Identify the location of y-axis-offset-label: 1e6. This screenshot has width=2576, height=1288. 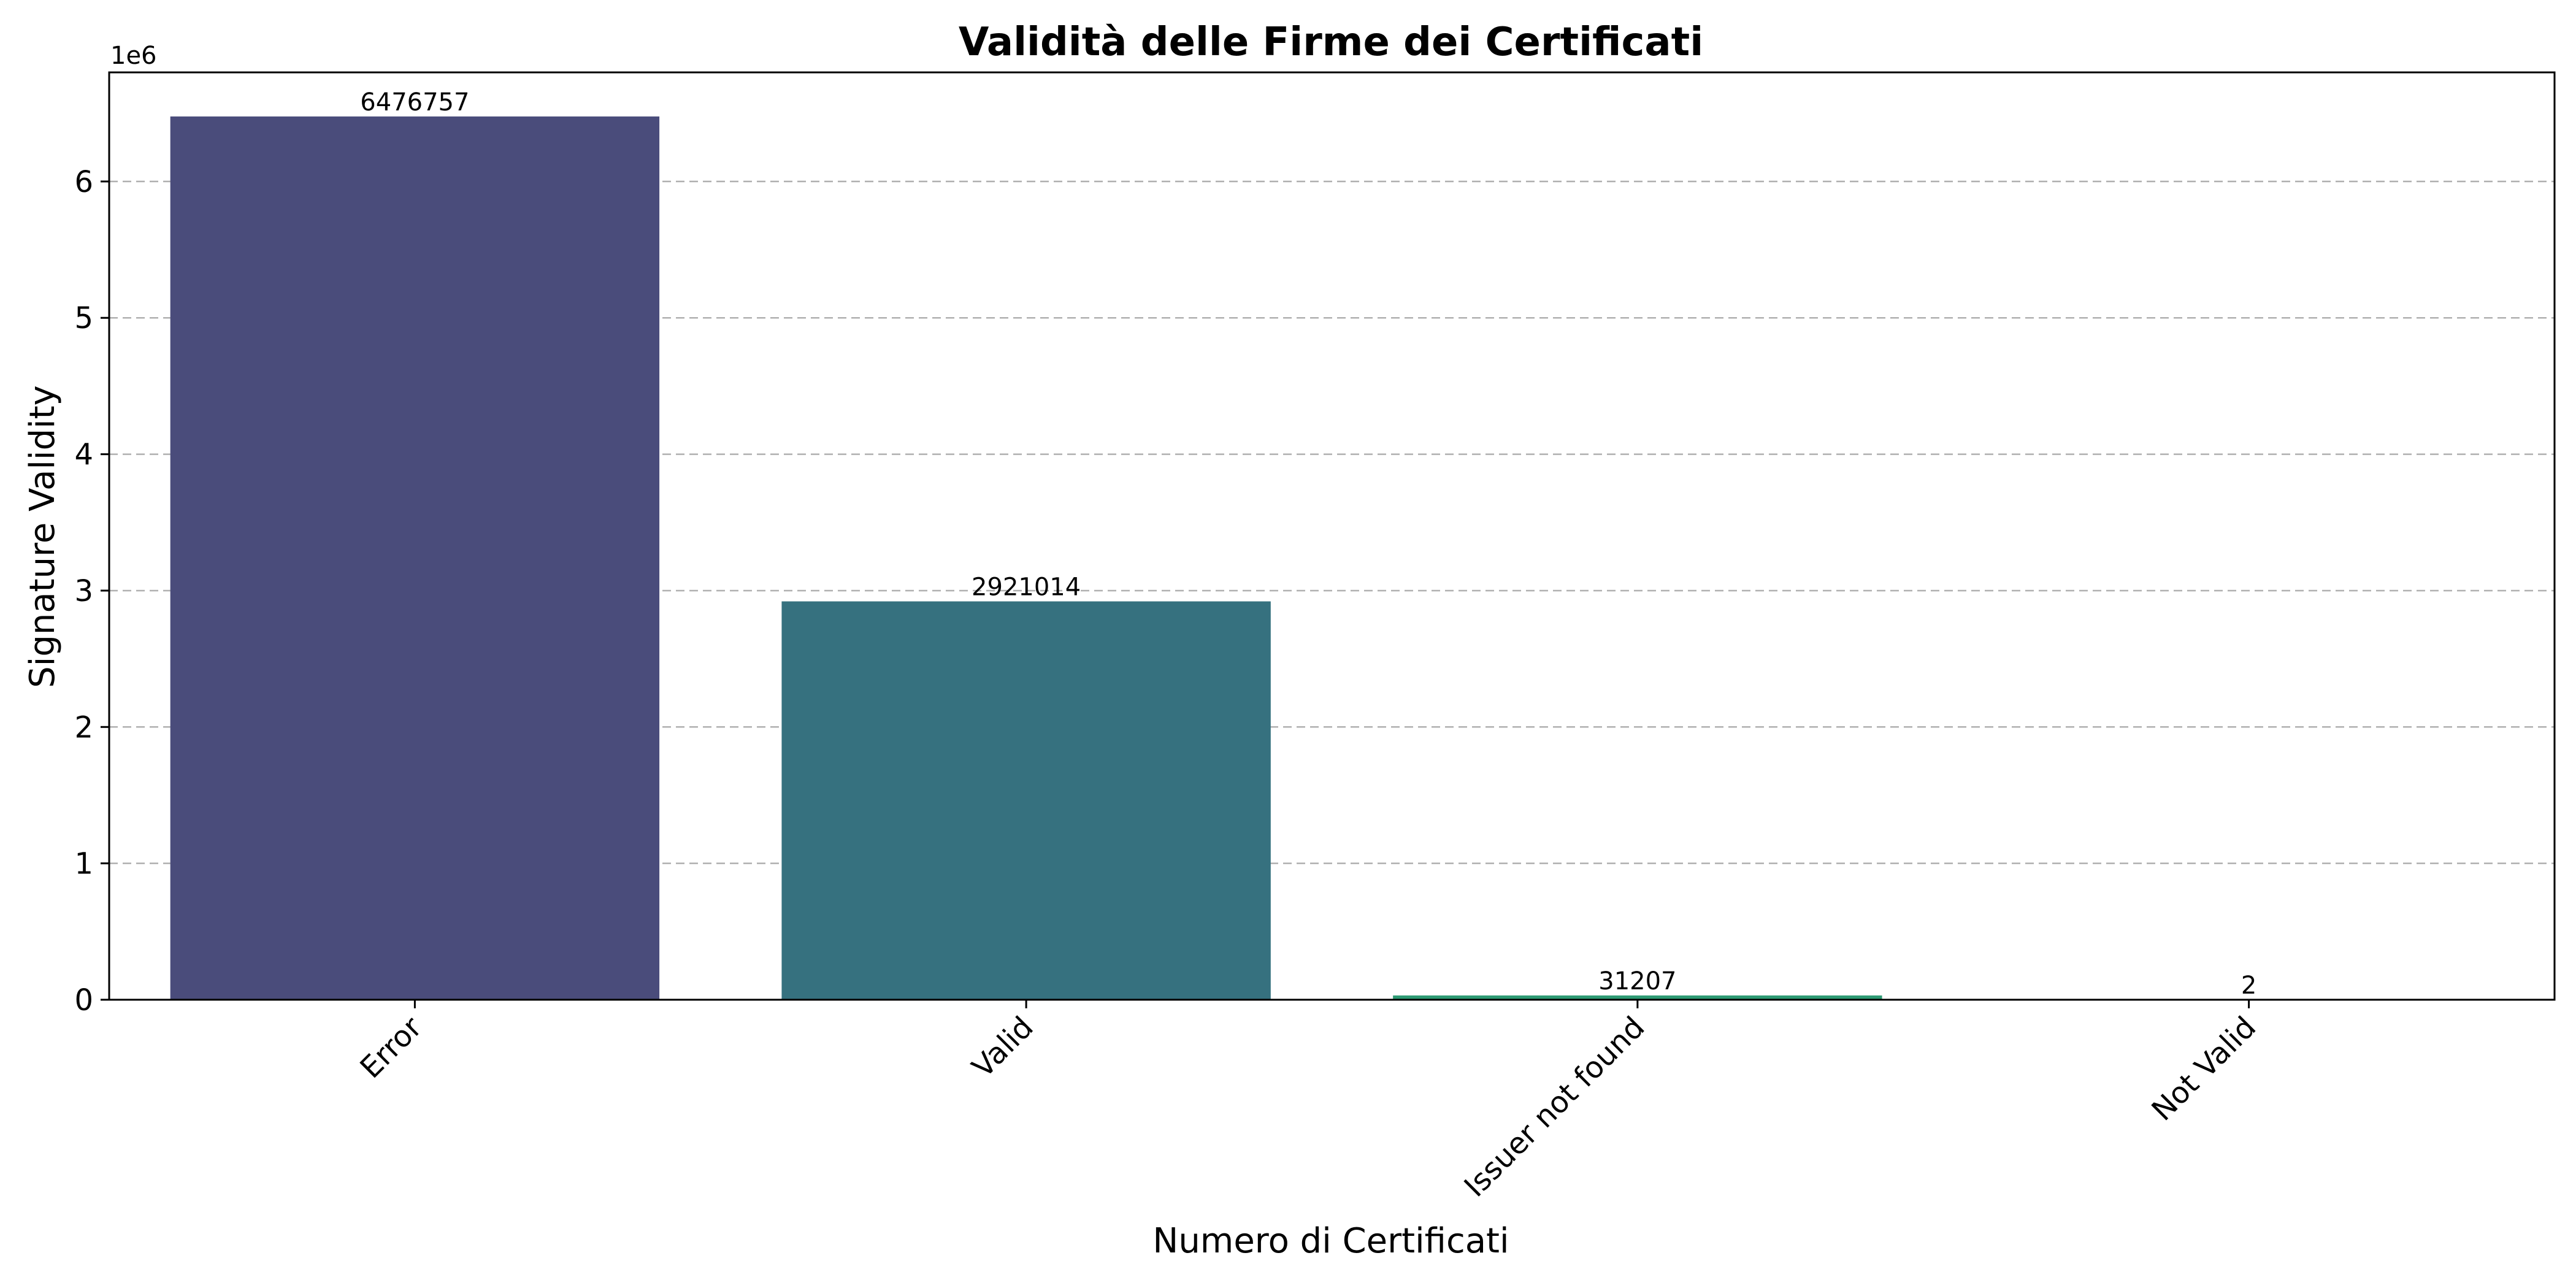
(133, 56).